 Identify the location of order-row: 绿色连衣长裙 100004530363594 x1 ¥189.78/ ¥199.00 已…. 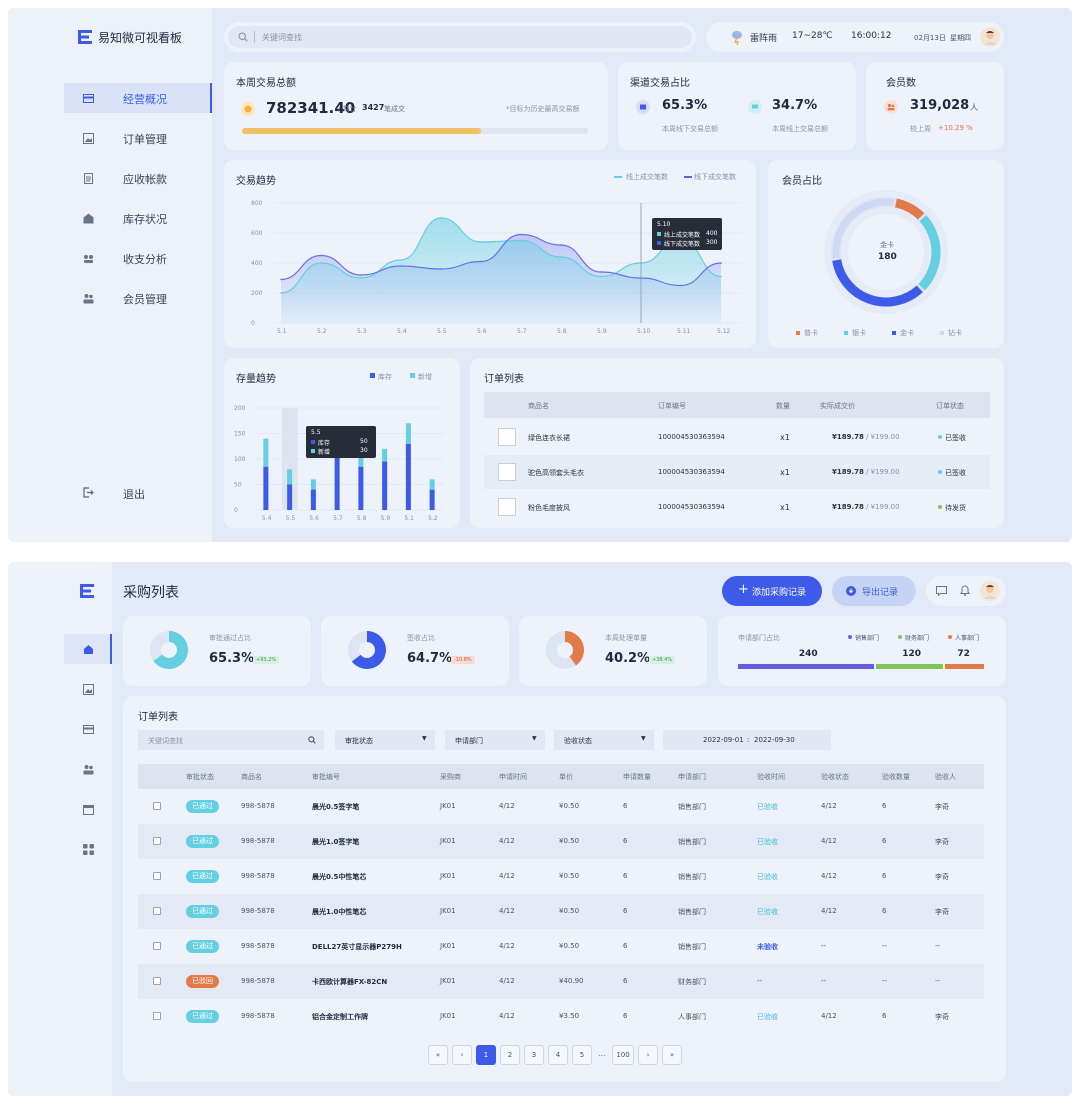
(737, 437).